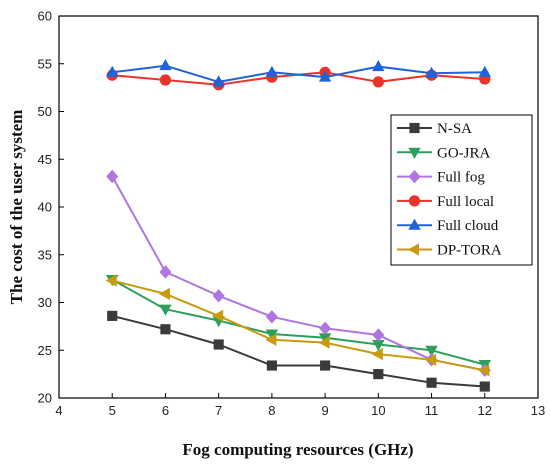  What do you see at coordinates (45, 254) in the screenshot?
I see `y-tick-label: 35` at bounding box center [45, 254].